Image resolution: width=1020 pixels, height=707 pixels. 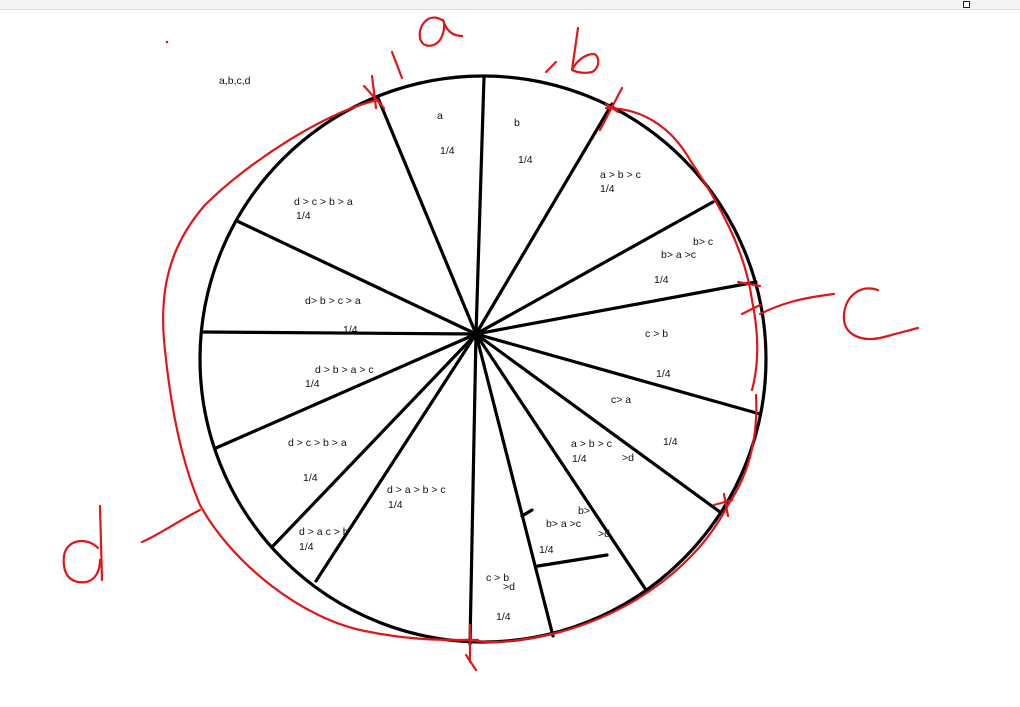 What do you see at coordinates (333, 301) in the screenshot?
I see `sector-label: d> b > c > a` at bounding box center [333, 301].